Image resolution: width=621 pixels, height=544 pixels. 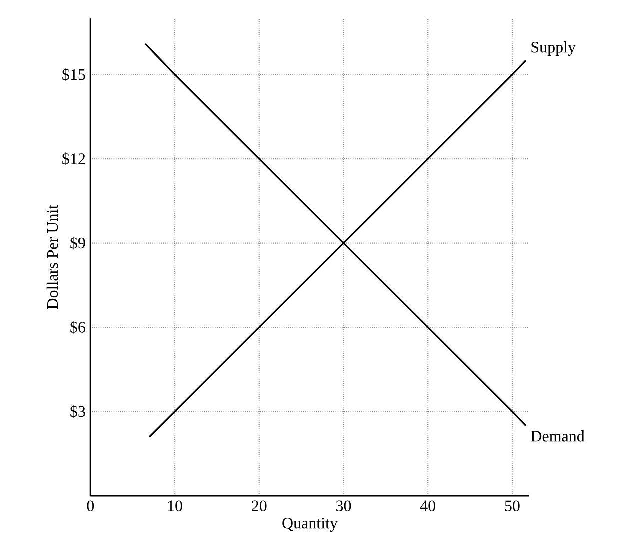 What do you see at coordinates (259, 506) in the screenshot?
I see `x-tick-label: 20` at bounding box center [259, 506].